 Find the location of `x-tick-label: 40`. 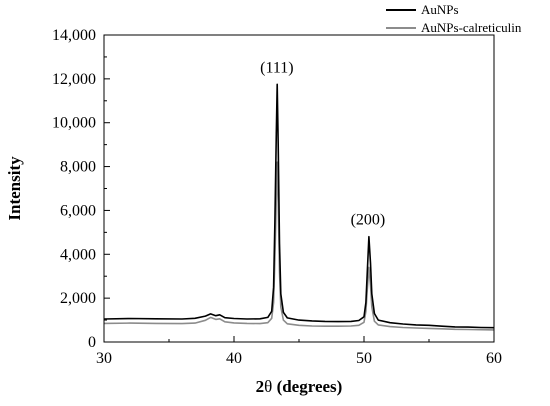

x-tick-label: 40 is located at coordinates (234, 358).